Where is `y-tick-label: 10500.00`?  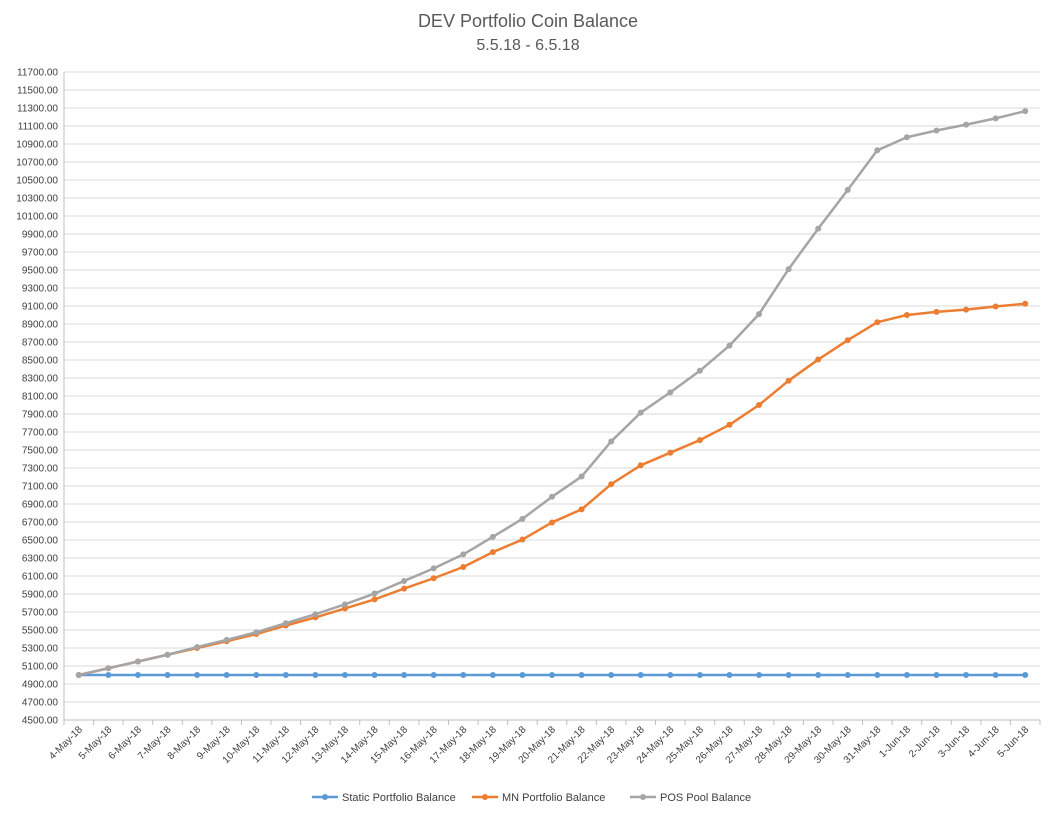 y-tick-label: 10500.00 is located at coordinates (37, 181).